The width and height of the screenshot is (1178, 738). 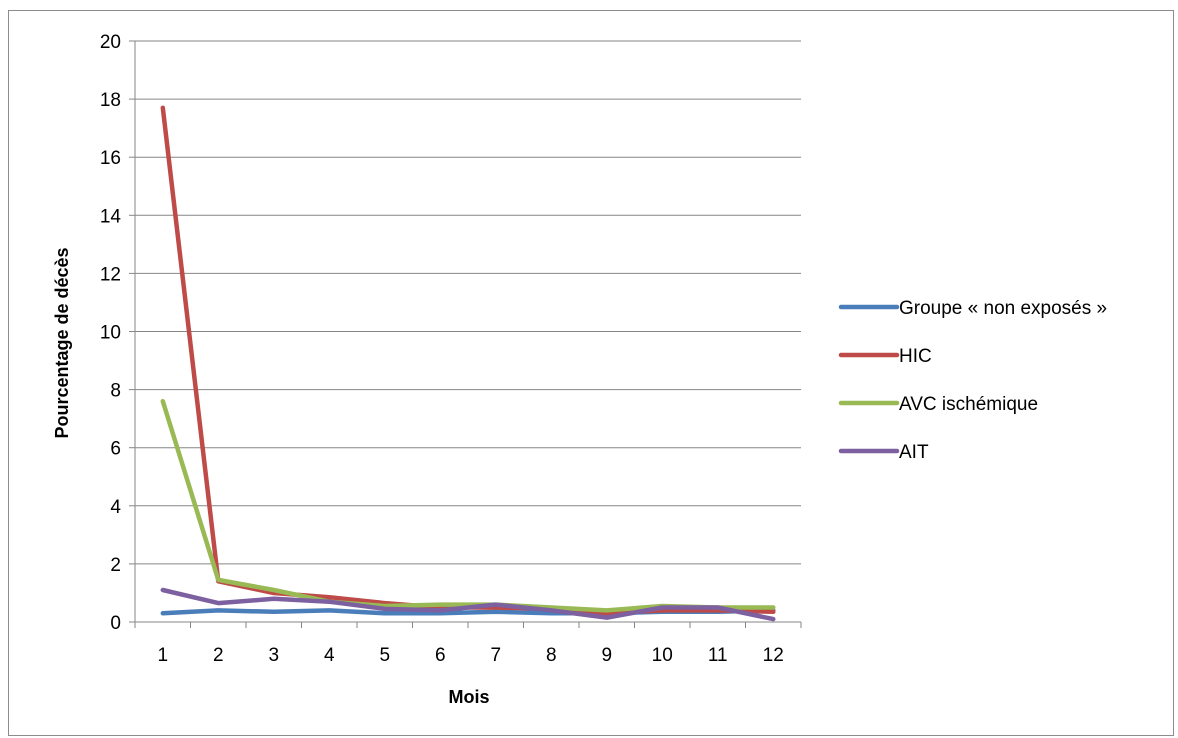 I want to click on y-tick-label: 4, so click(x=115, y=507).